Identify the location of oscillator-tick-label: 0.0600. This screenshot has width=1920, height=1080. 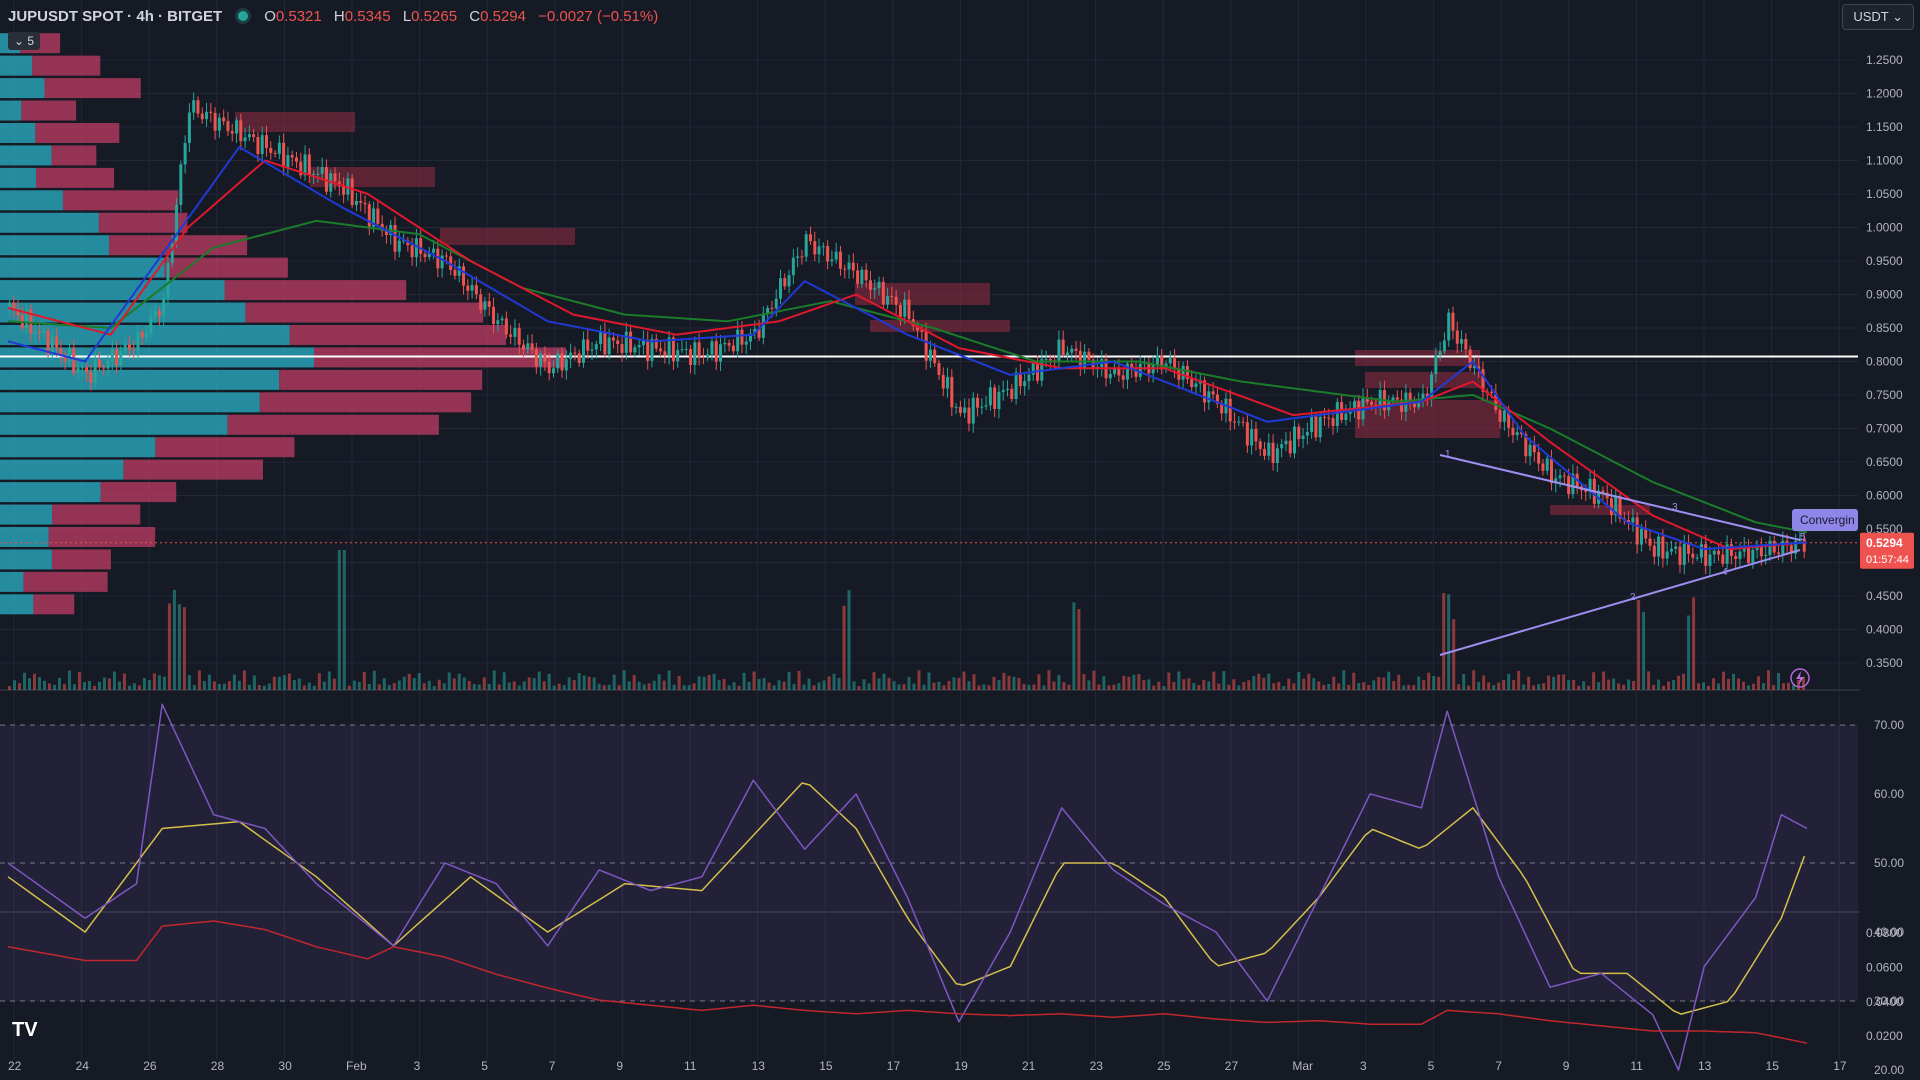
(1884, 967).